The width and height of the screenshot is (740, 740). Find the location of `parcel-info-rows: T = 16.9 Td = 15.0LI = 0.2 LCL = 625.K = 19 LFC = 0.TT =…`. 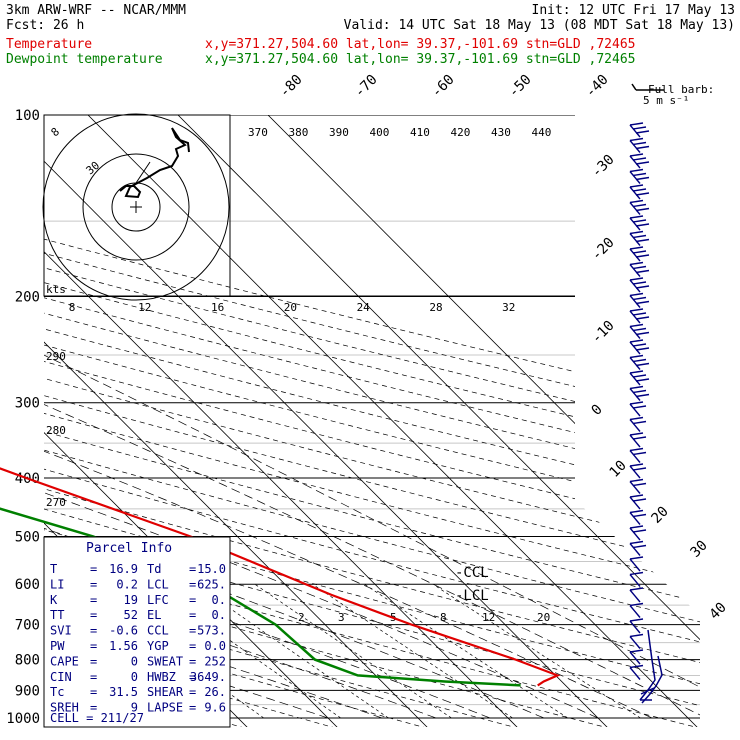

parcel-info-rows: T = 16.9 Td = 15.0LI = 0.2 LCL = 625.K = 19 LFC = 0.TT =… is located at coordinates (138, 638).